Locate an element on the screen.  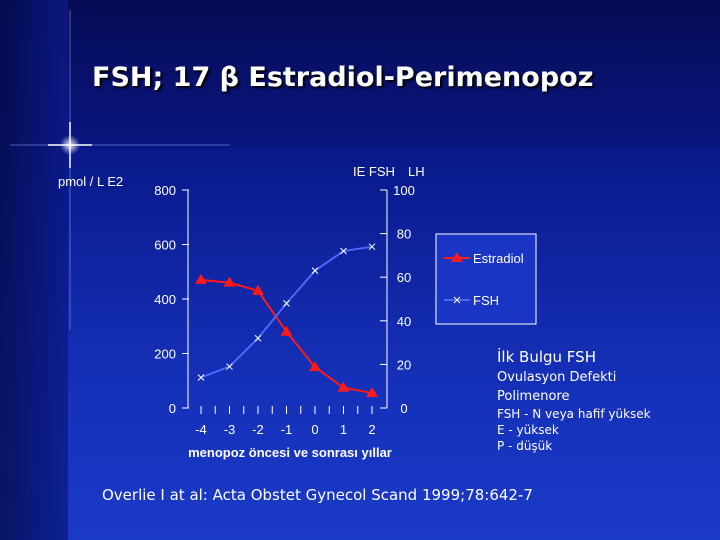
x-tick-label: 2 is located at coordinates (371, 429).